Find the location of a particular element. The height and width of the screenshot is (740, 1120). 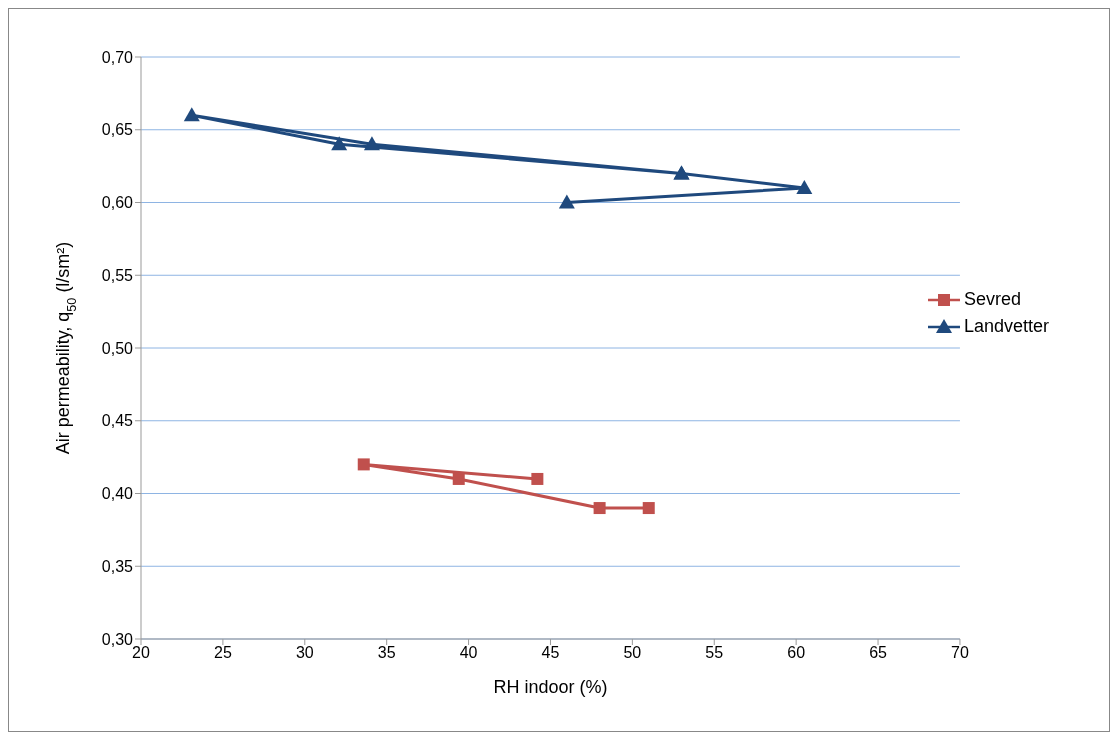

x-tick-label: 50 is located at coordinates (632, 653).